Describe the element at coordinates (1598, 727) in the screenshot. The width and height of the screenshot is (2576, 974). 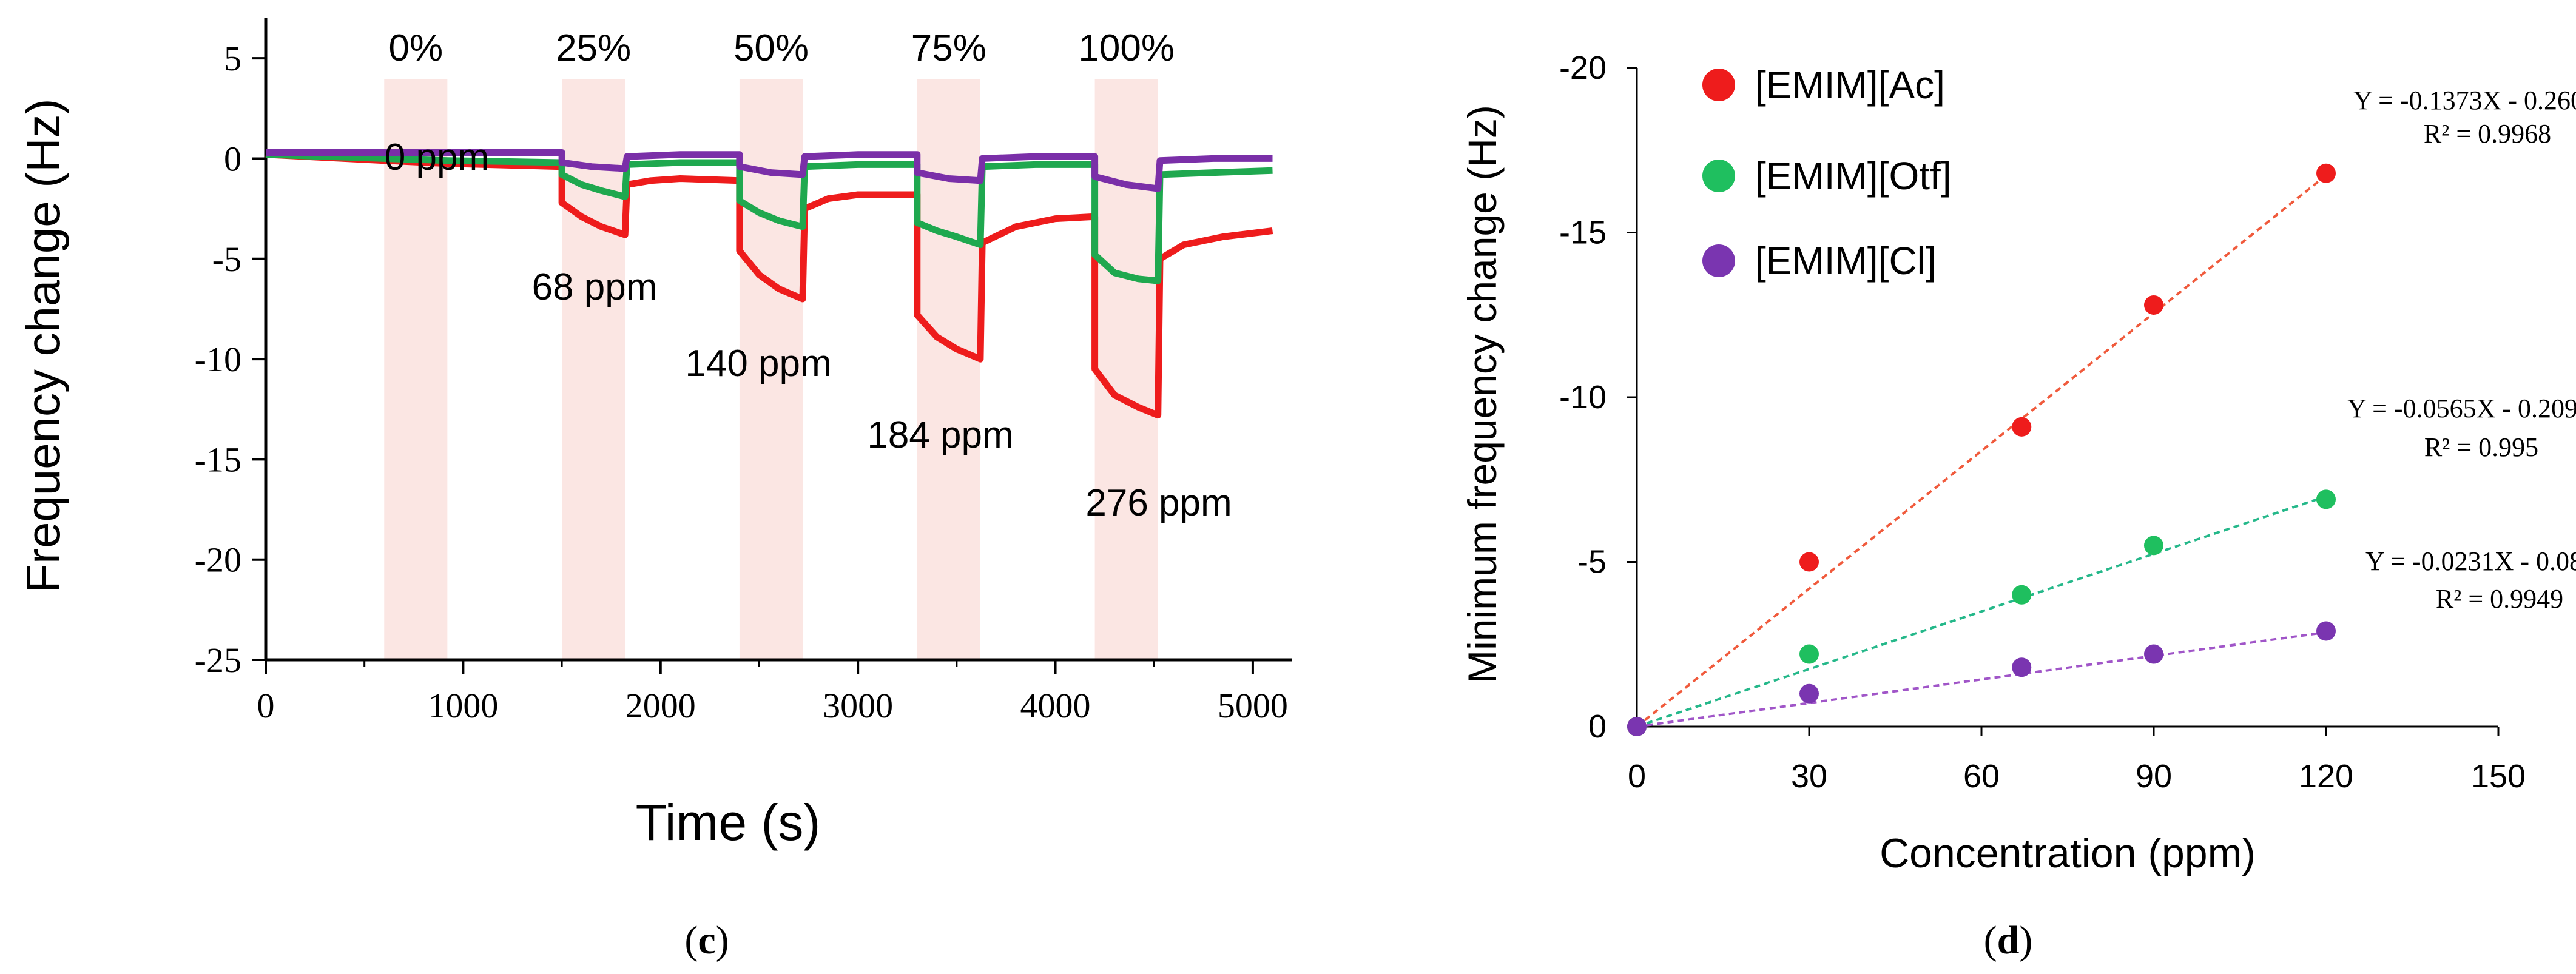
I see `y-tick-label-4: 0` at that location.